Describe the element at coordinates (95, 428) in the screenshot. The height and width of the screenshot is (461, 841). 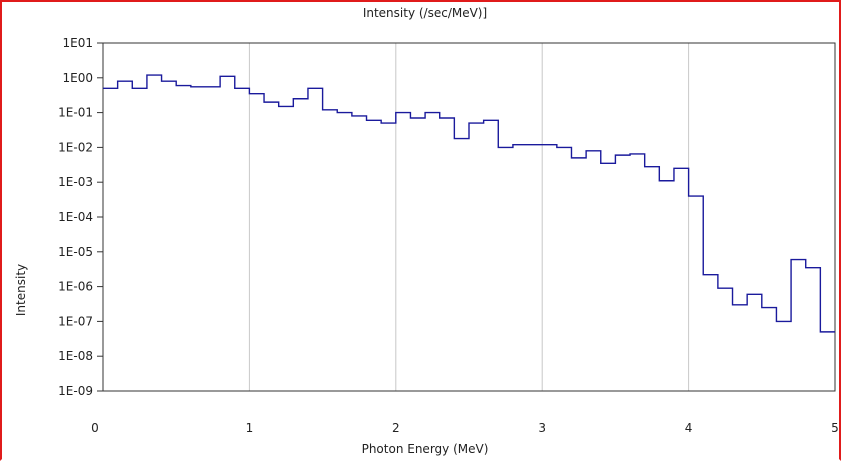
I see `x-tick-label: 0` at that location.